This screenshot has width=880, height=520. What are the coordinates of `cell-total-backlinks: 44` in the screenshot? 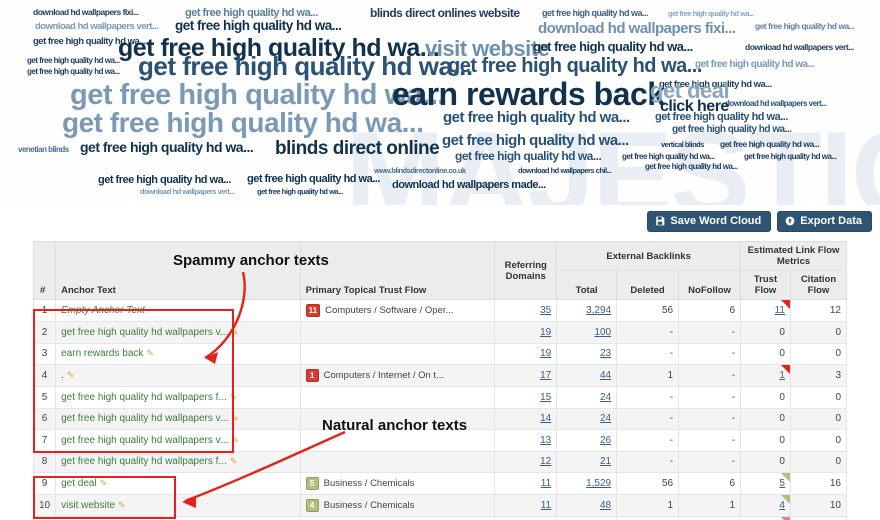 It's located at (587, 375).